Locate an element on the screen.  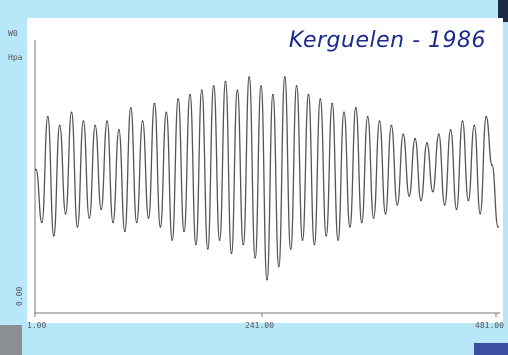
grey-block-decoration is located at coordinates (11, 340).